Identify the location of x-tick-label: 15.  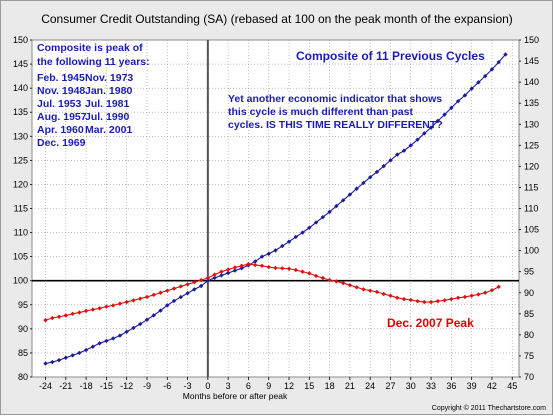
(309, 386).